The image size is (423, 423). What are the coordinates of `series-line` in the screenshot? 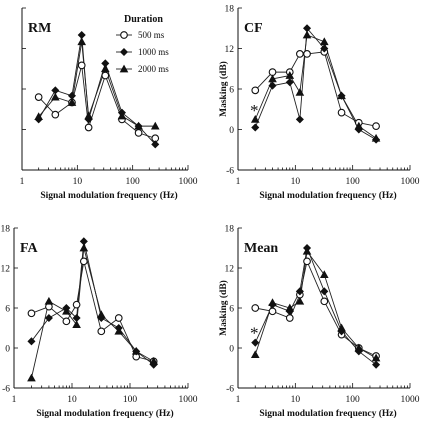 It's located at (92, 311).